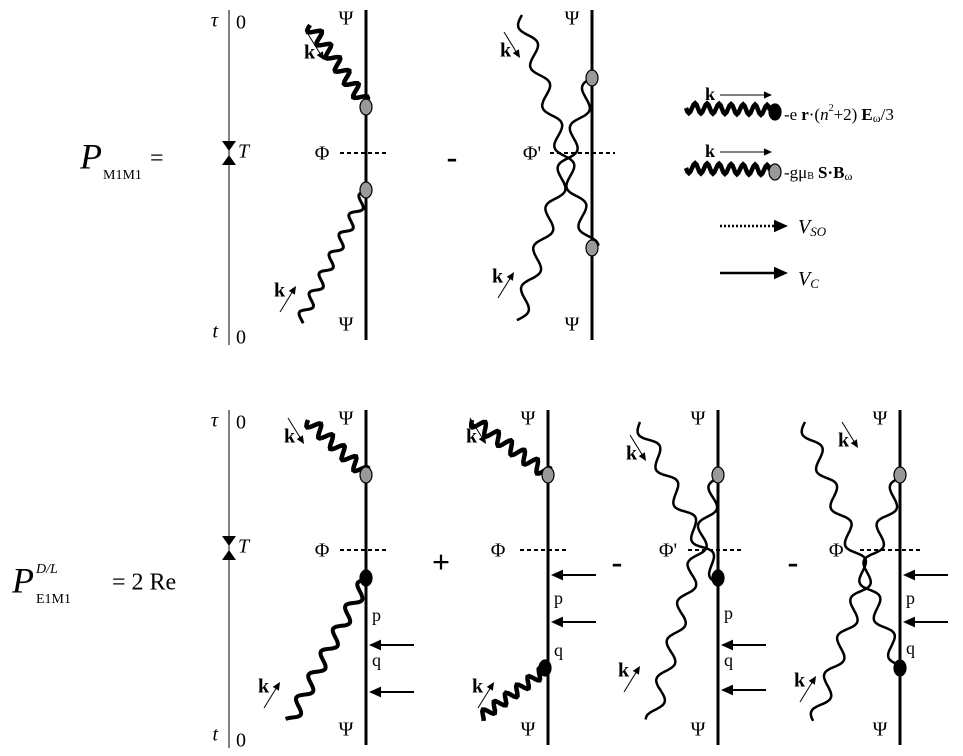 Image resolution: width=963 pixels, height=756 pixels. What do you see at coordinates (795, 172) in the screenshot?
I see `legend-text-part: -gμ` at bounding box center [795, 172].